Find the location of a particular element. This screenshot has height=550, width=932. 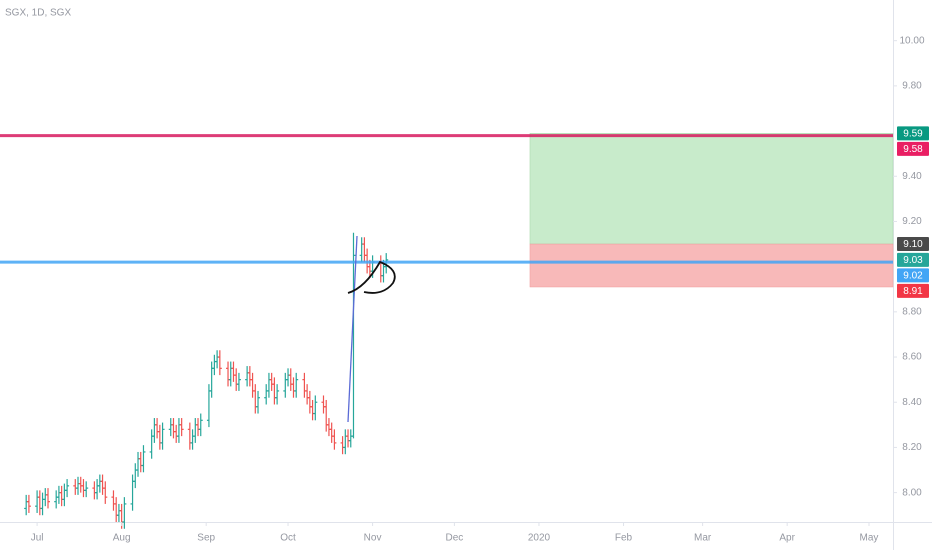

drawings is located at coordinates (371, 329).